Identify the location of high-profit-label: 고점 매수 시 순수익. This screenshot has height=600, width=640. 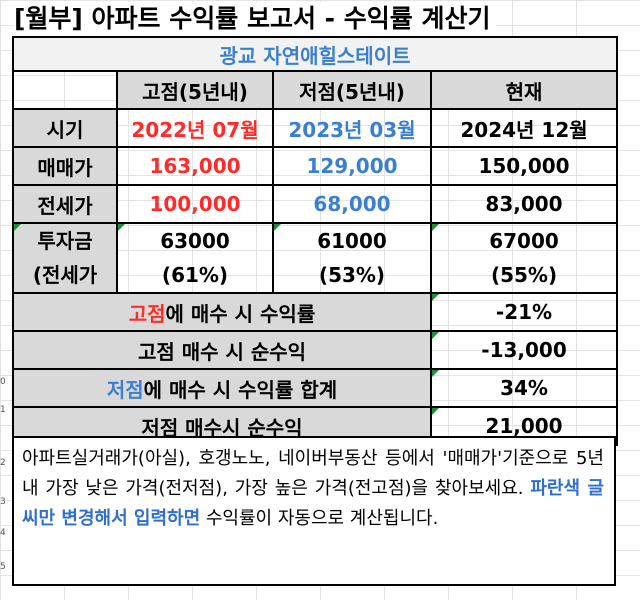
(222, 350).